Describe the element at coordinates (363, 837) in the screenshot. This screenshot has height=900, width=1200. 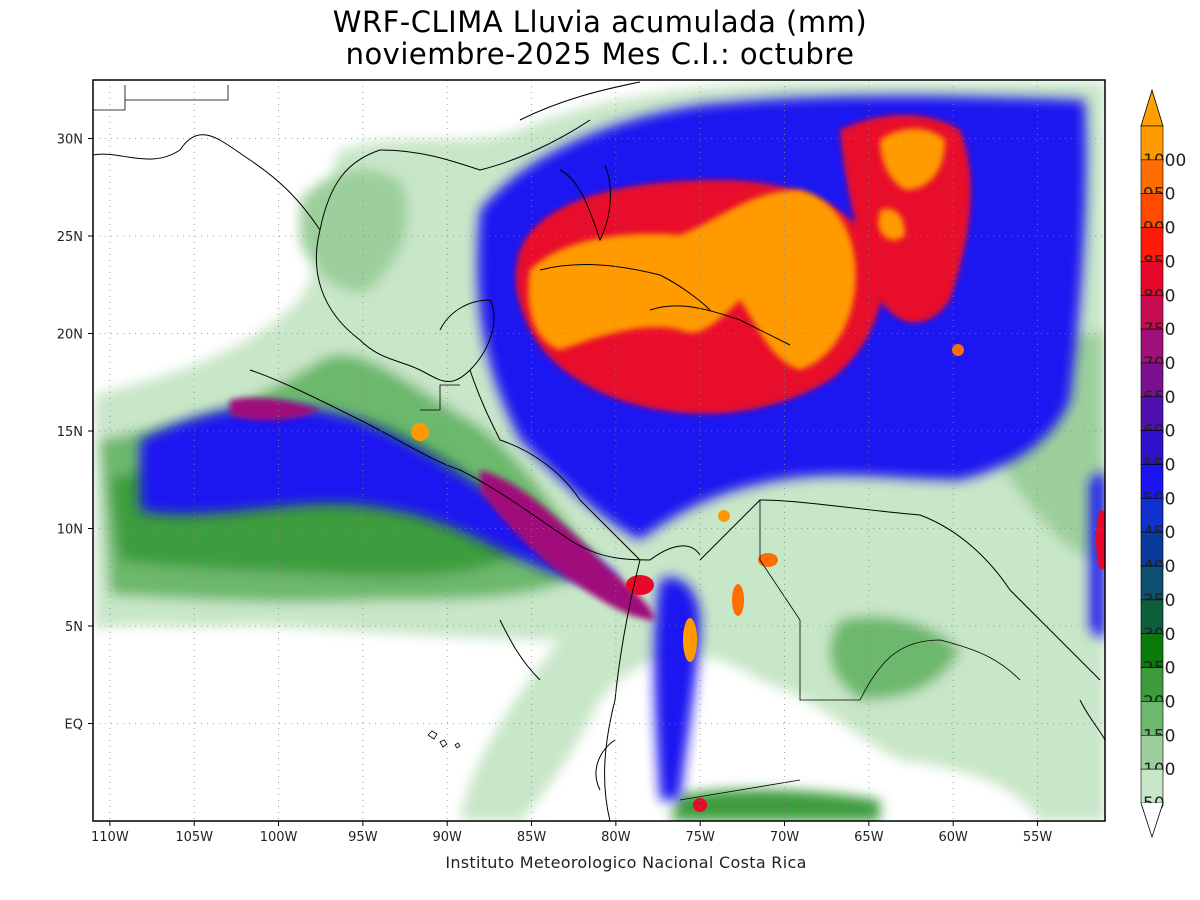
I see `lon-tick-label: 95W` at that location.